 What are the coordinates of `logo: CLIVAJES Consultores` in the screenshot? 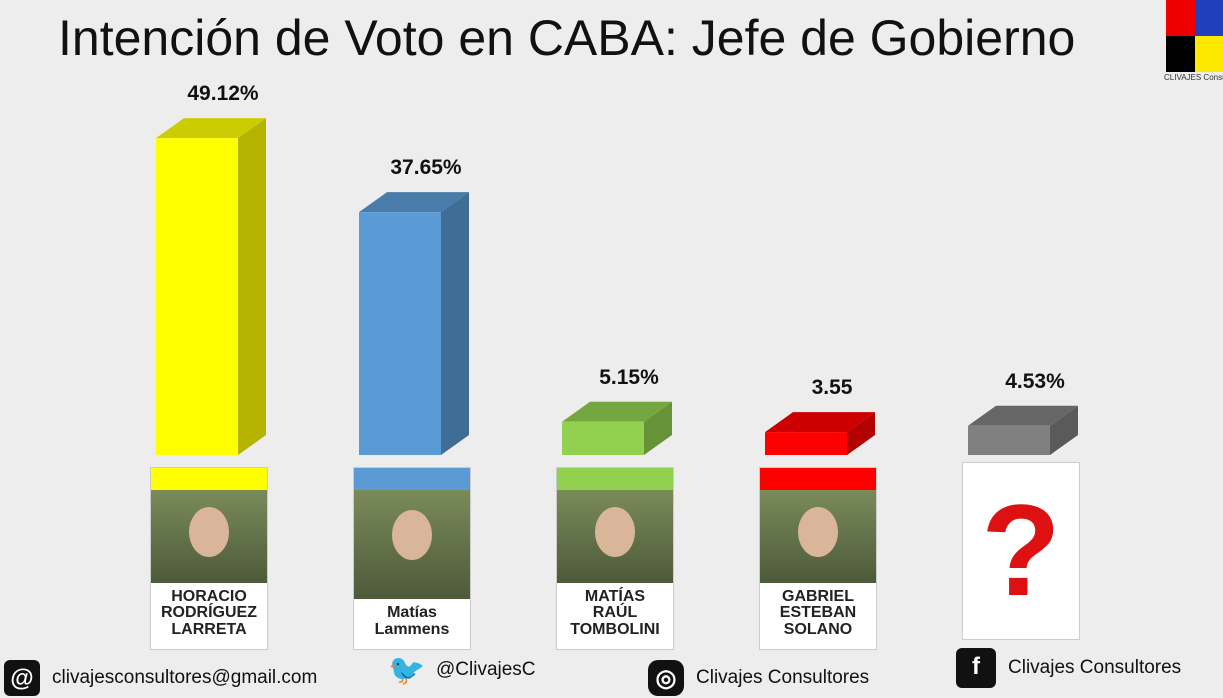 It's located at (1193, 41).